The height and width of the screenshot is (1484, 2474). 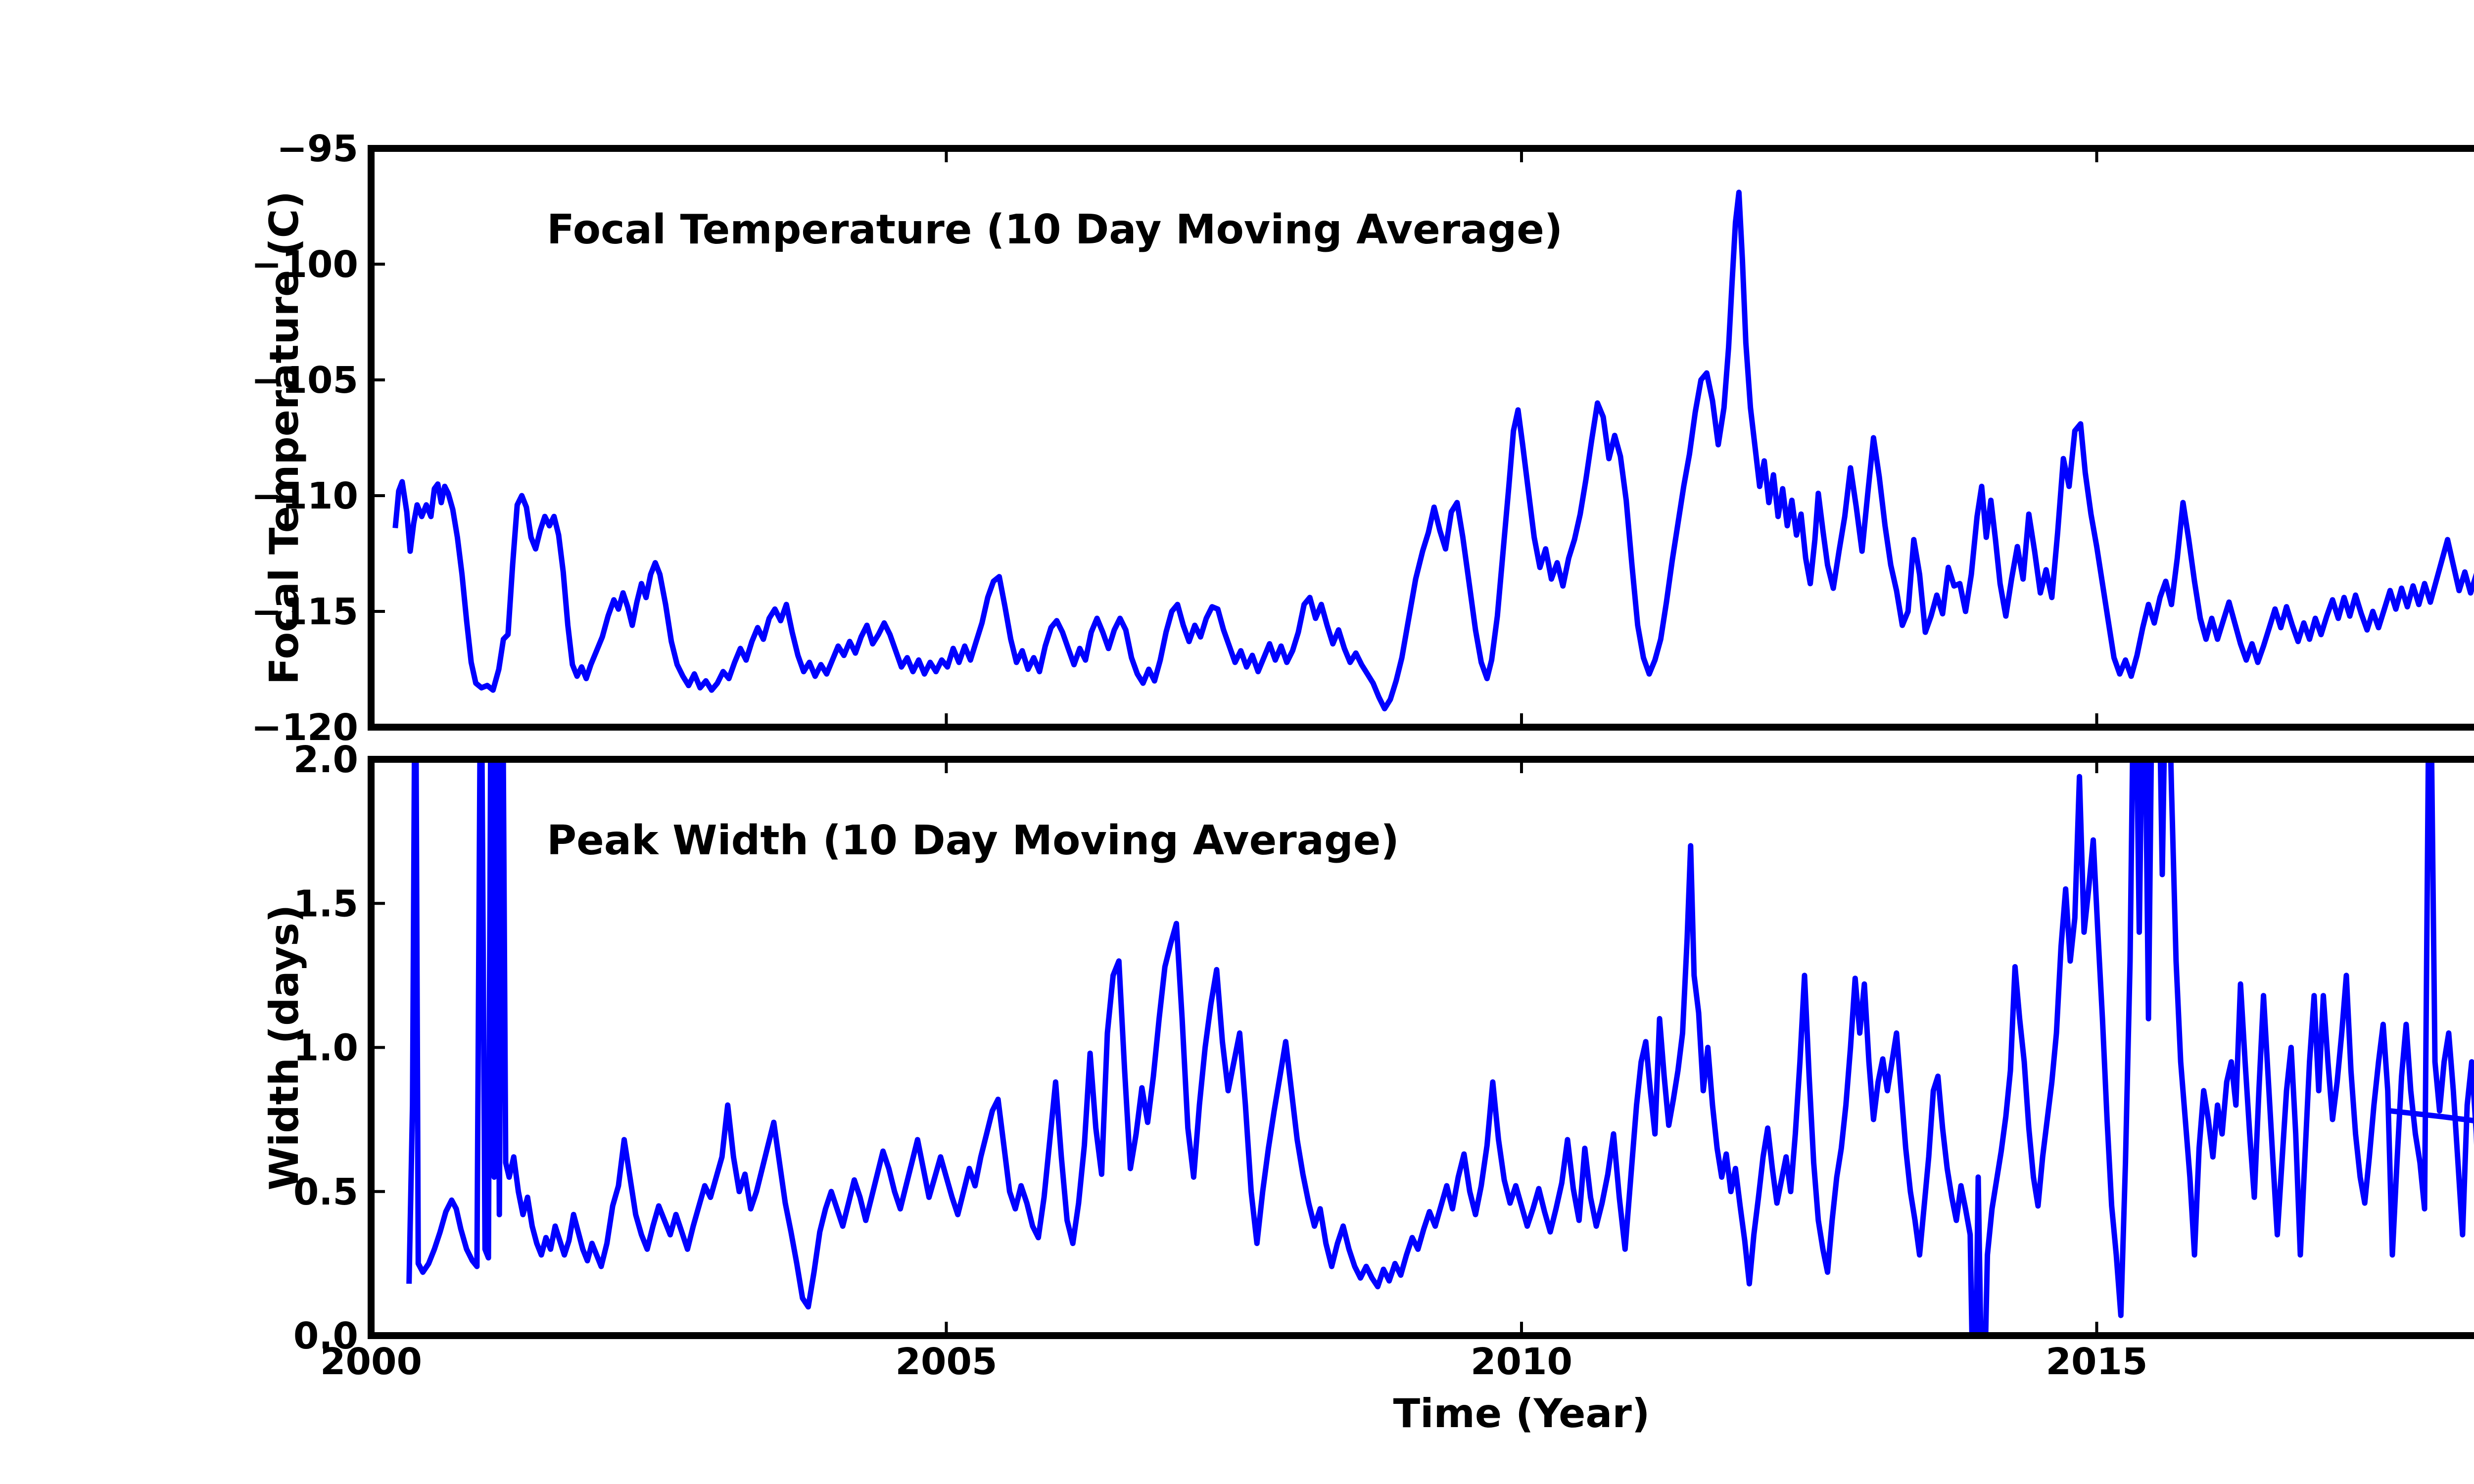 What do you see at coordinates (284, 1048) in the screenshot?
I see `y-axis-label: Width (days)` at bounding box center [284, 1048].